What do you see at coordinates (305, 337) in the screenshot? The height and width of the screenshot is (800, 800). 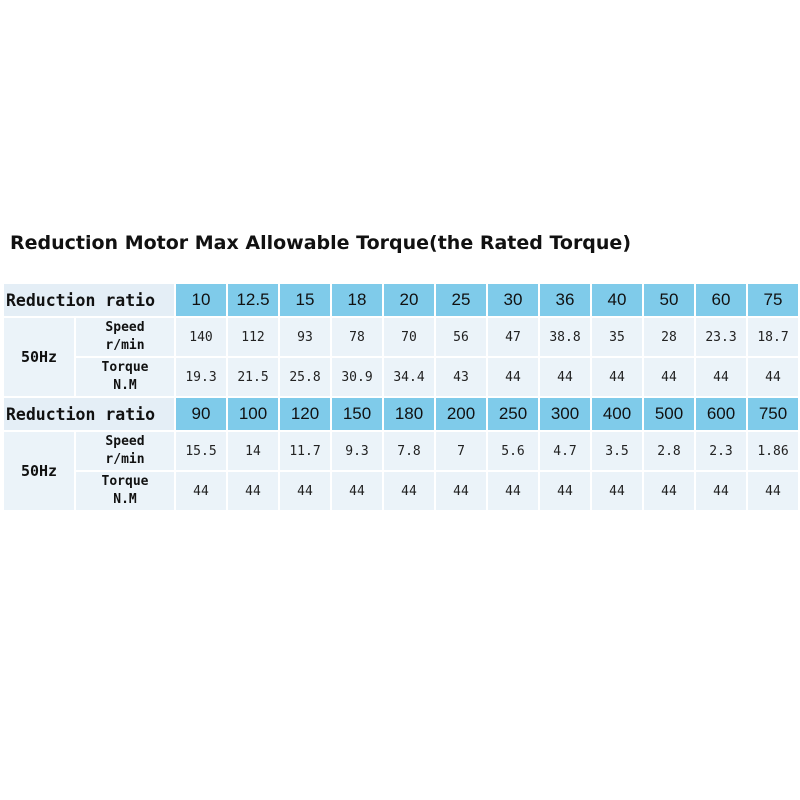 I see `speed-cell: 93` at bounding box center [305, 337].